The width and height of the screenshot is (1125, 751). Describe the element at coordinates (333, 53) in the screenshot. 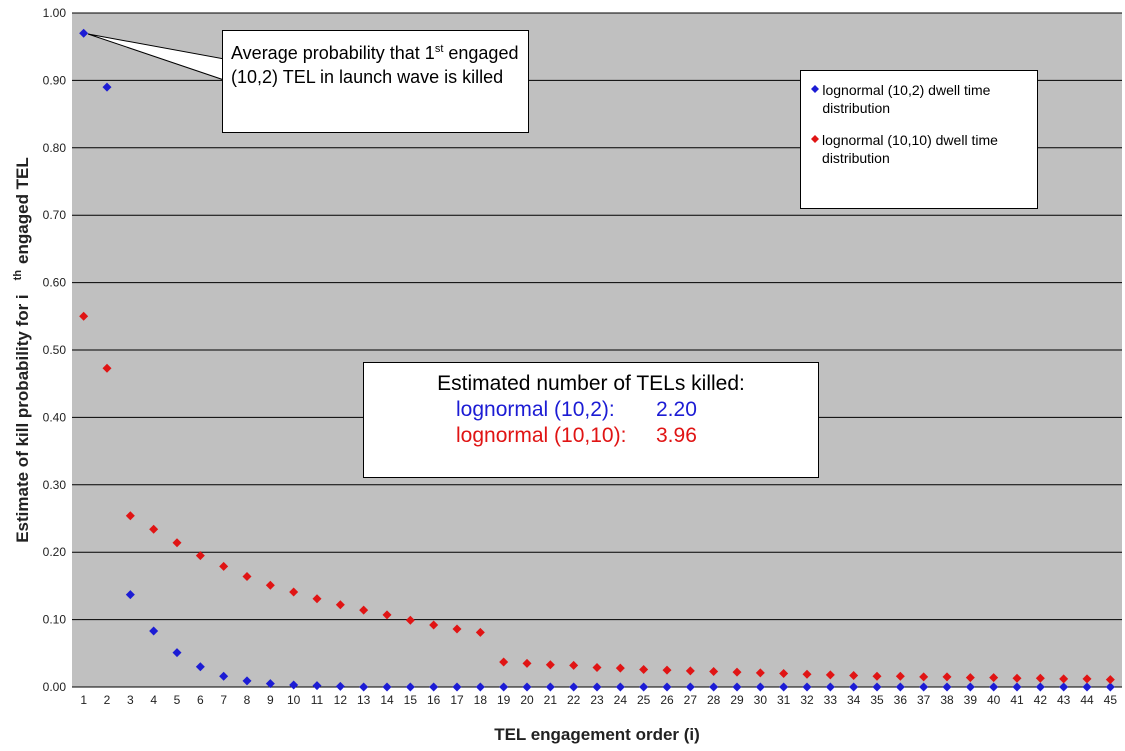

I see `annotation-main: Average probability that 1` at that location.